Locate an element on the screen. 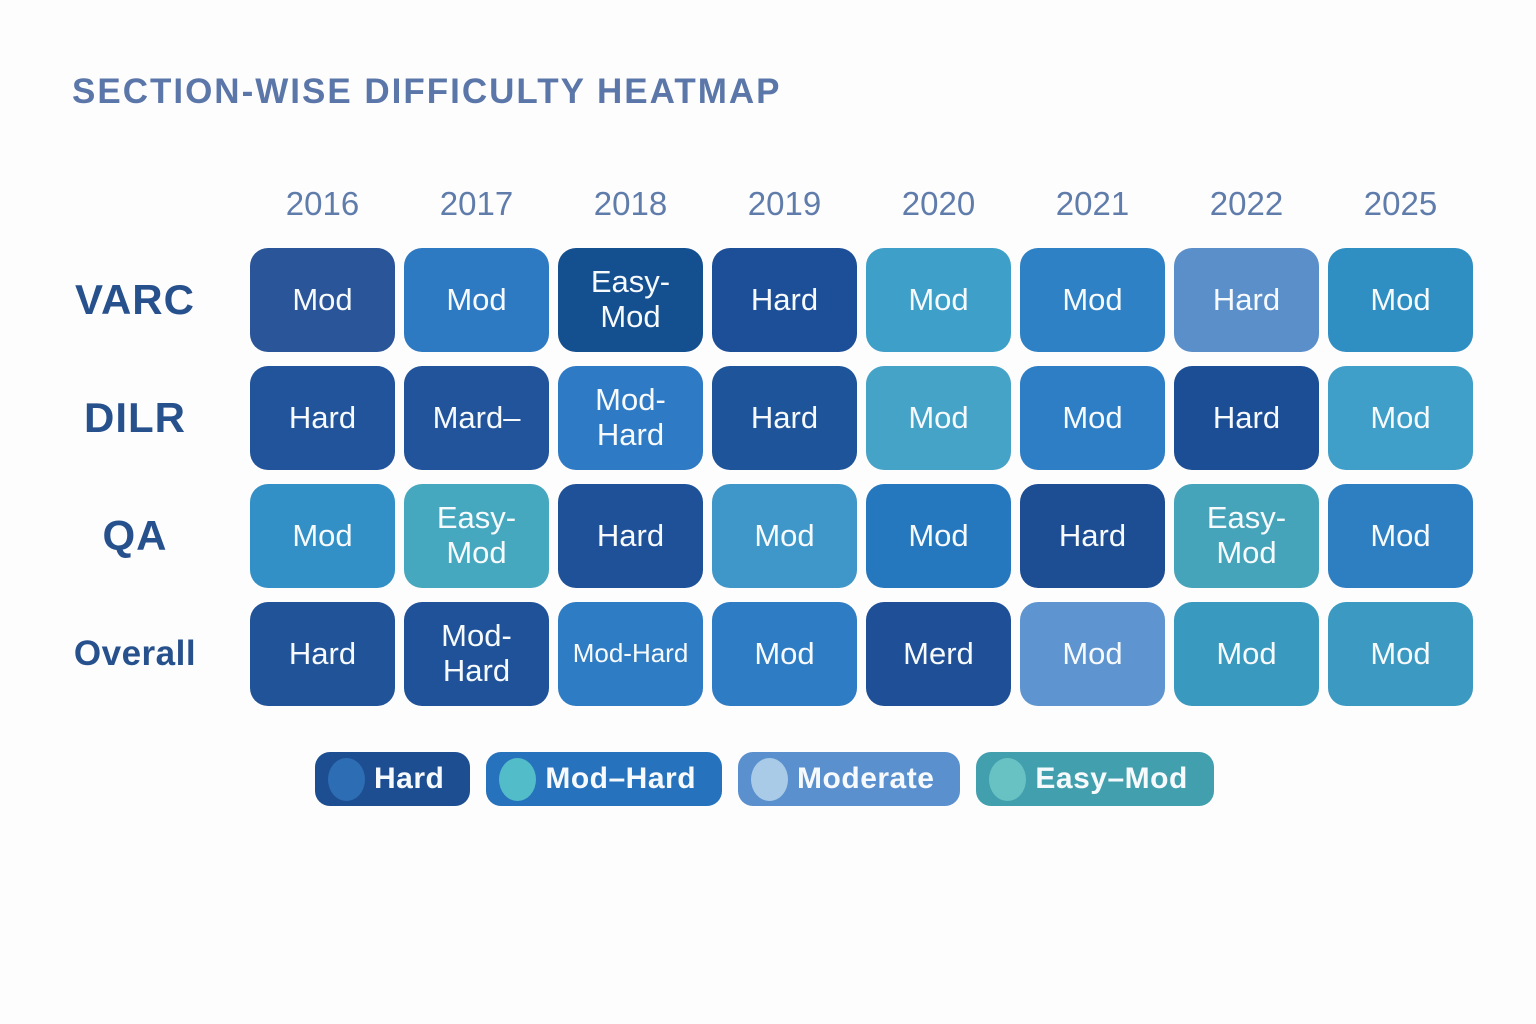 This screenshot has width=1536, height=1024. legend-label-moderate: Moderate is located at coordinates (866, 778).